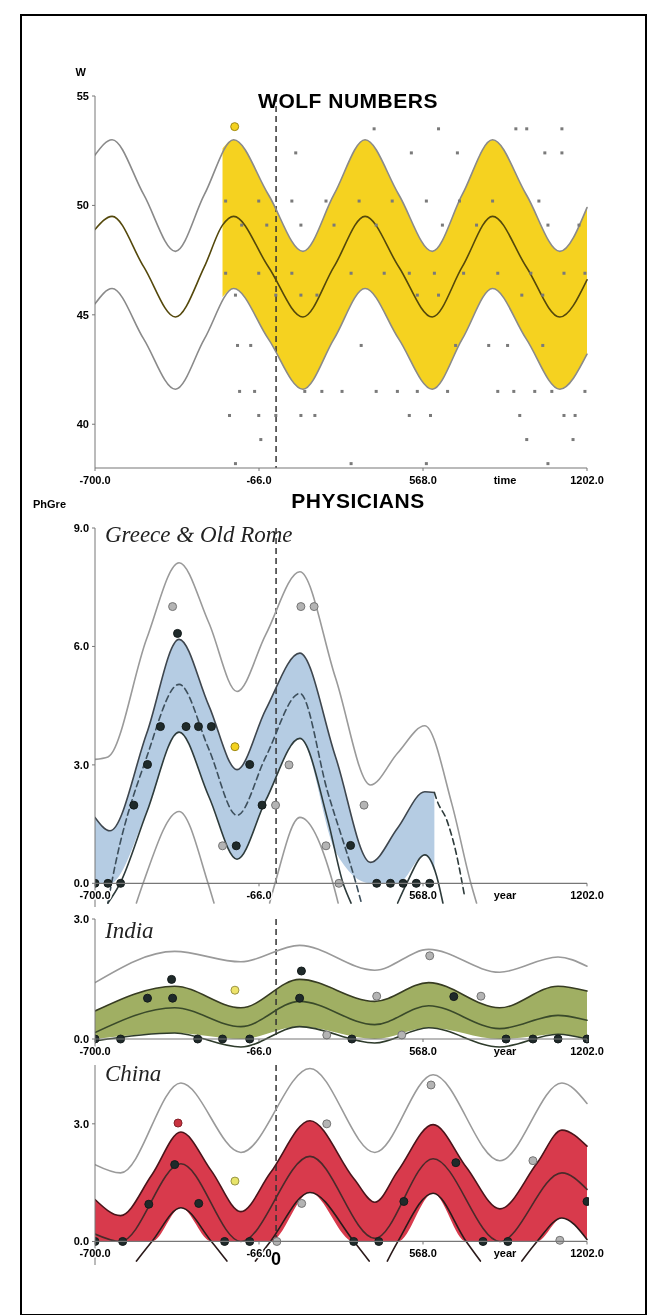 The width and height of the screenshot is (651, 1315). I want to click on x-axis-title: time, so click(505, 480).